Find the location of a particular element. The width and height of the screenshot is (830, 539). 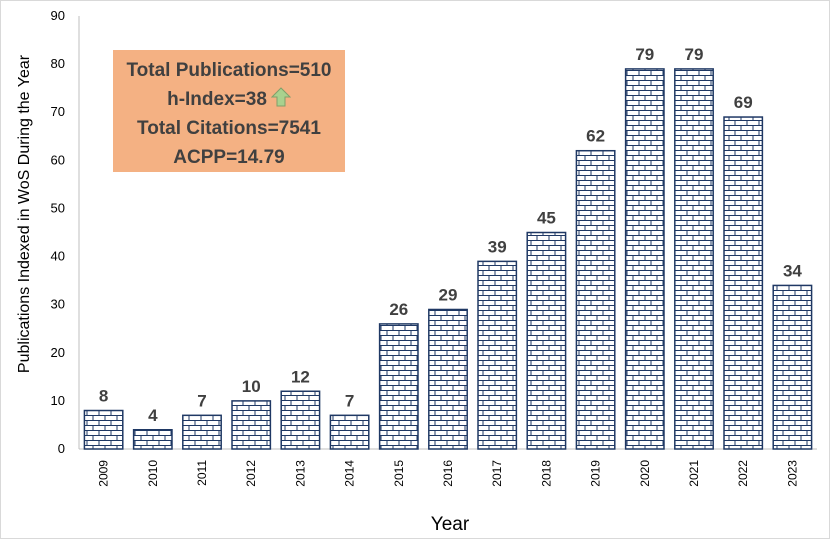

bar-2021 is located at coordinates (694, 259).